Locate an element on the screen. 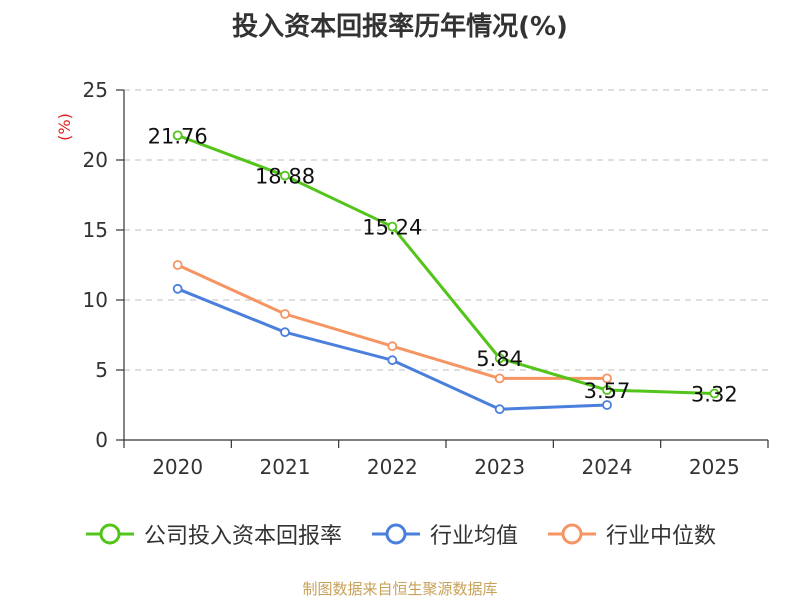 The image size is (800, 600). legend-item-industry-mean: 行业均值 is located at coordinates (444, 534).